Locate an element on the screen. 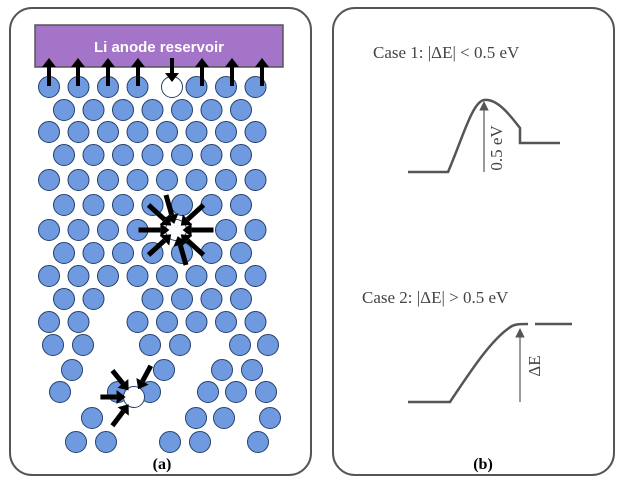  panel-b-caption: (b) is located at coordinates (483, 464).